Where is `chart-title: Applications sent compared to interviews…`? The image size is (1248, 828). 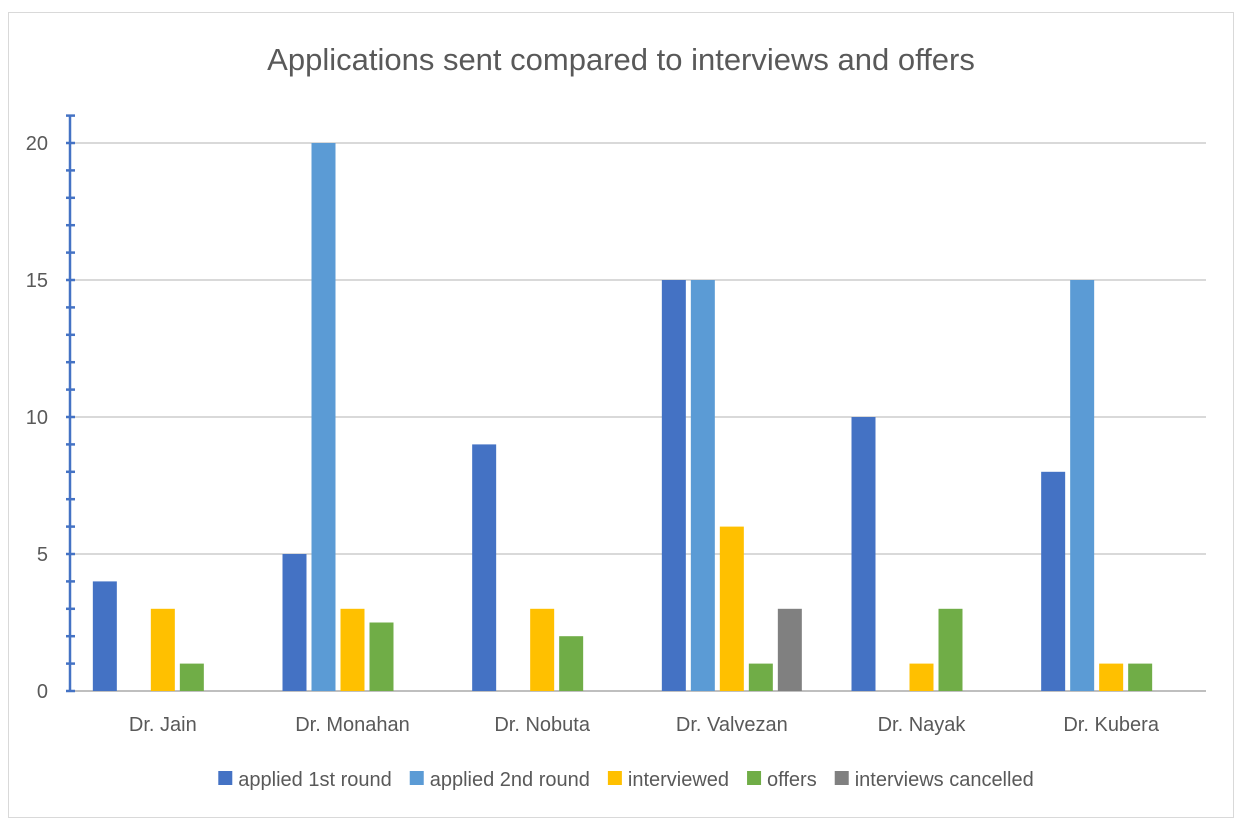 chart-title: Applications sent compared to interviews… is located at coordinates (621, 59).